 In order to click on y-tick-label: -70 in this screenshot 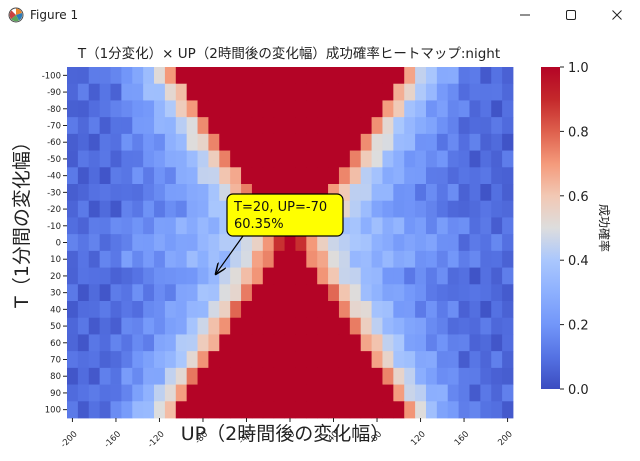, I will do `click(54, 127)`.